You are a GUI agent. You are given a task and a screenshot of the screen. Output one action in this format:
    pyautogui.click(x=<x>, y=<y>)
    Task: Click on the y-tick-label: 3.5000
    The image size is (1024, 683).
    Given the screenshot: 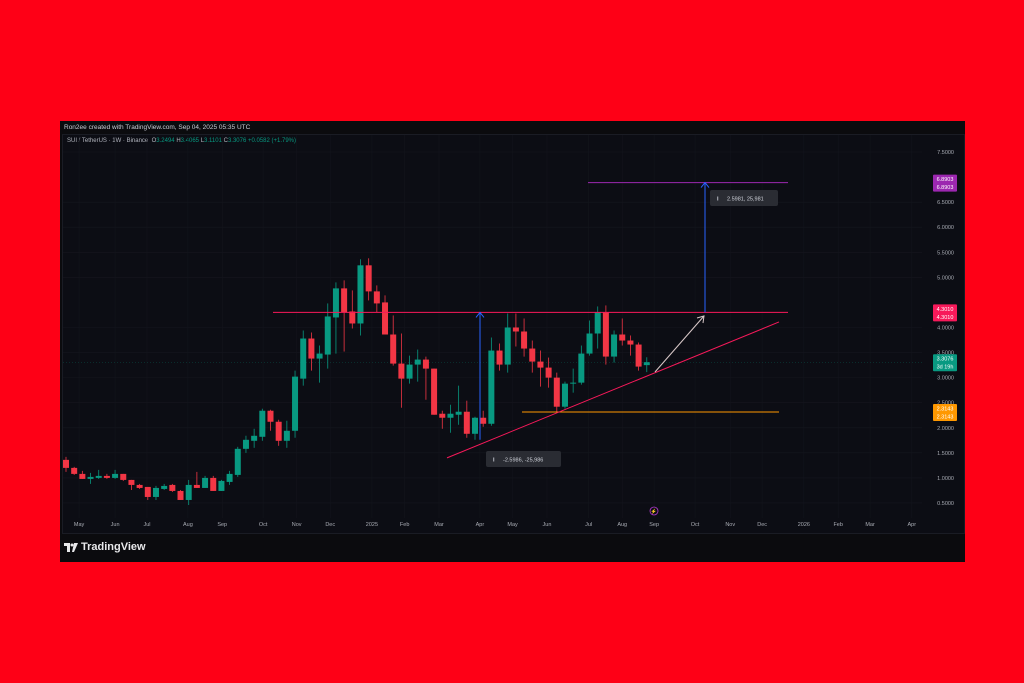 What is the action you would take?
    pyautogui.click(x=945, y=354)
    